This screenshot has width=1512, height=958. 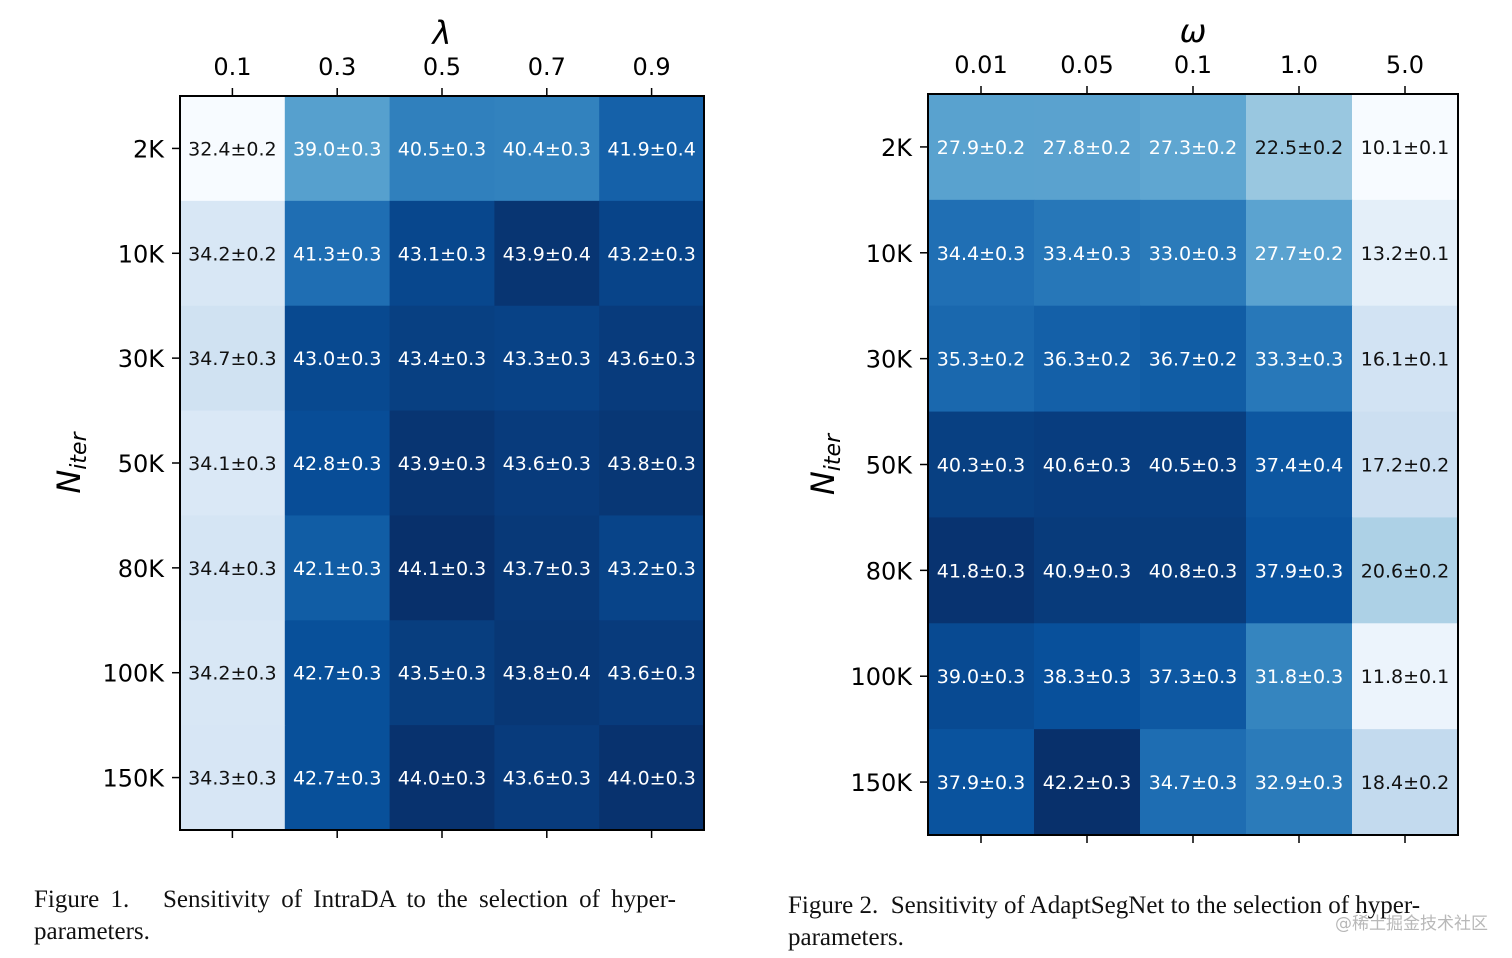 I want to click on cell-label: 43.4±0.3, so click(x=442, y=359).